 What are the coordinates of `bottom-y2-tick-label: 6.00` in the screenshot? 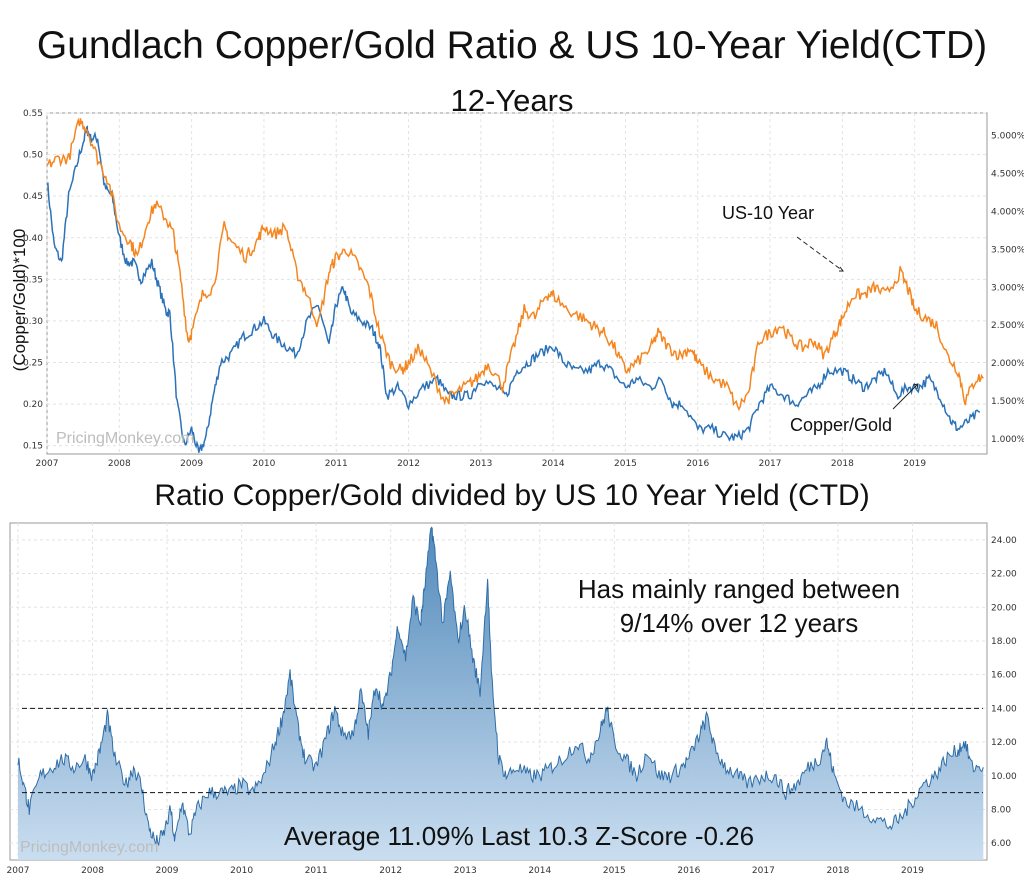 It's located at (1001, 844).